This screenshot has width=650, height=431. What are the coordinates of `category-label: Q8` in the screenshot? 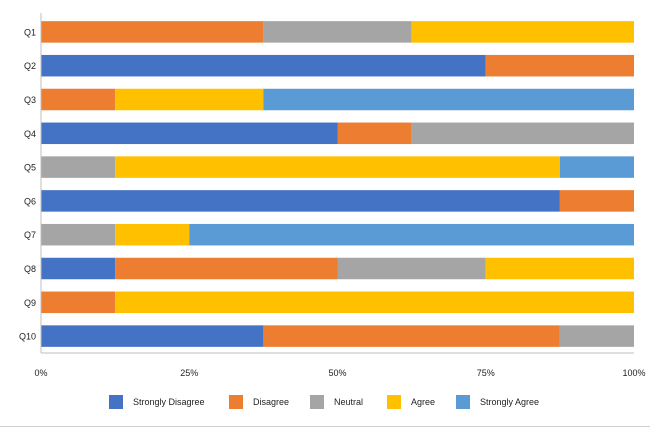 It's located at (30, 269).